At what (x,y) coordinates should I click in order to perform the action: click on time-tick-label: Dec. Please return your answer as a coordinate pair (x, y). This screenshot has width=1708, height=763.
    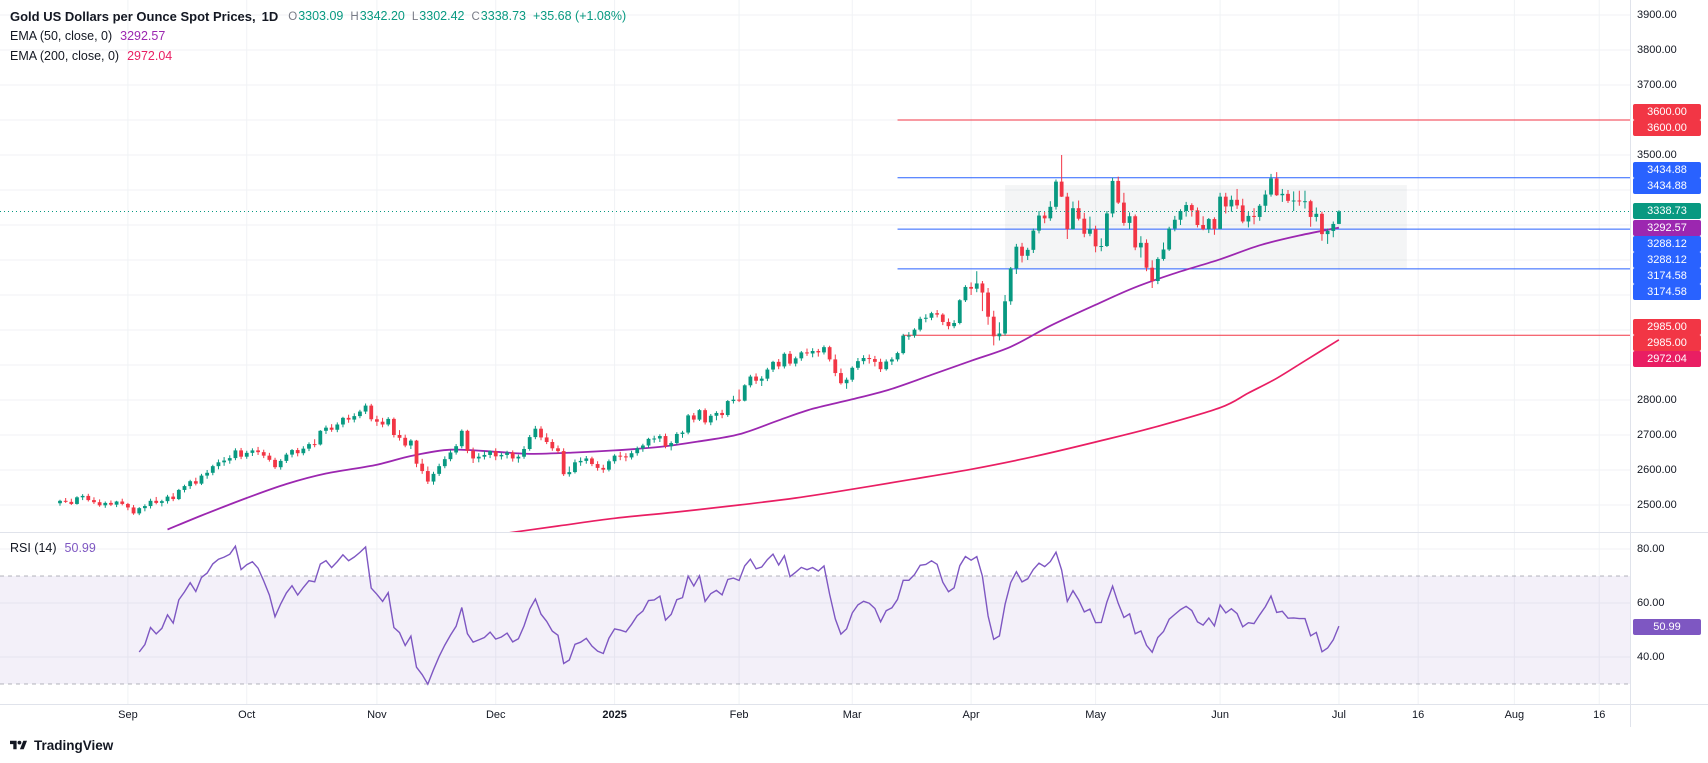
    Looking at the image, I should click on (495, 715).